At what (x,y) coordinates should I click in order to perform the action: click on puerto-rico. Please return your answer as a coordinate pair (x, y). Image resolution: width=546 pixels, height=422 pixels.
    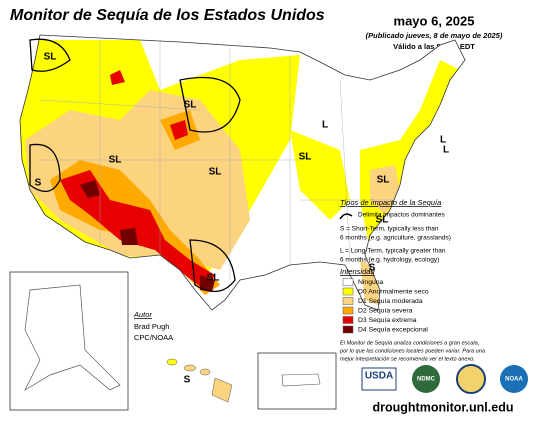
    Looking at the image, I should click on (301, 380).